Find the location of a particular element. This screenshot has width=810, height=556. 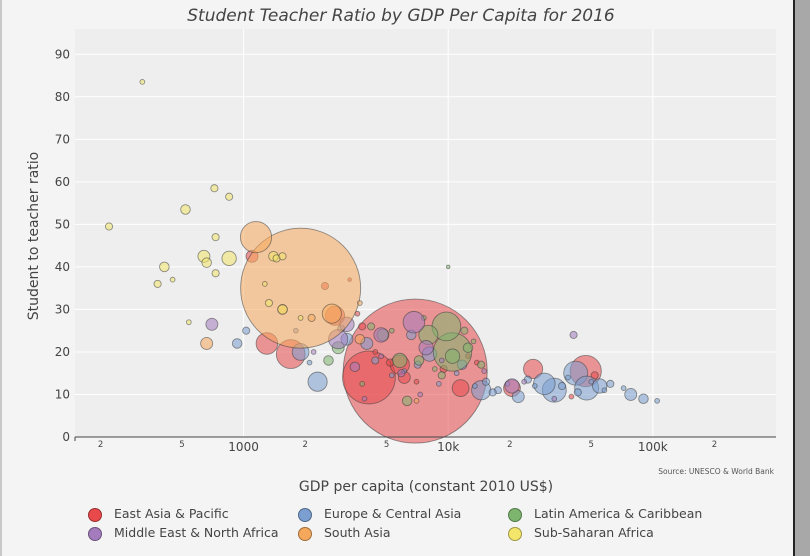

x-minor-tick-label: 5 is located at coordinates (386, 445).